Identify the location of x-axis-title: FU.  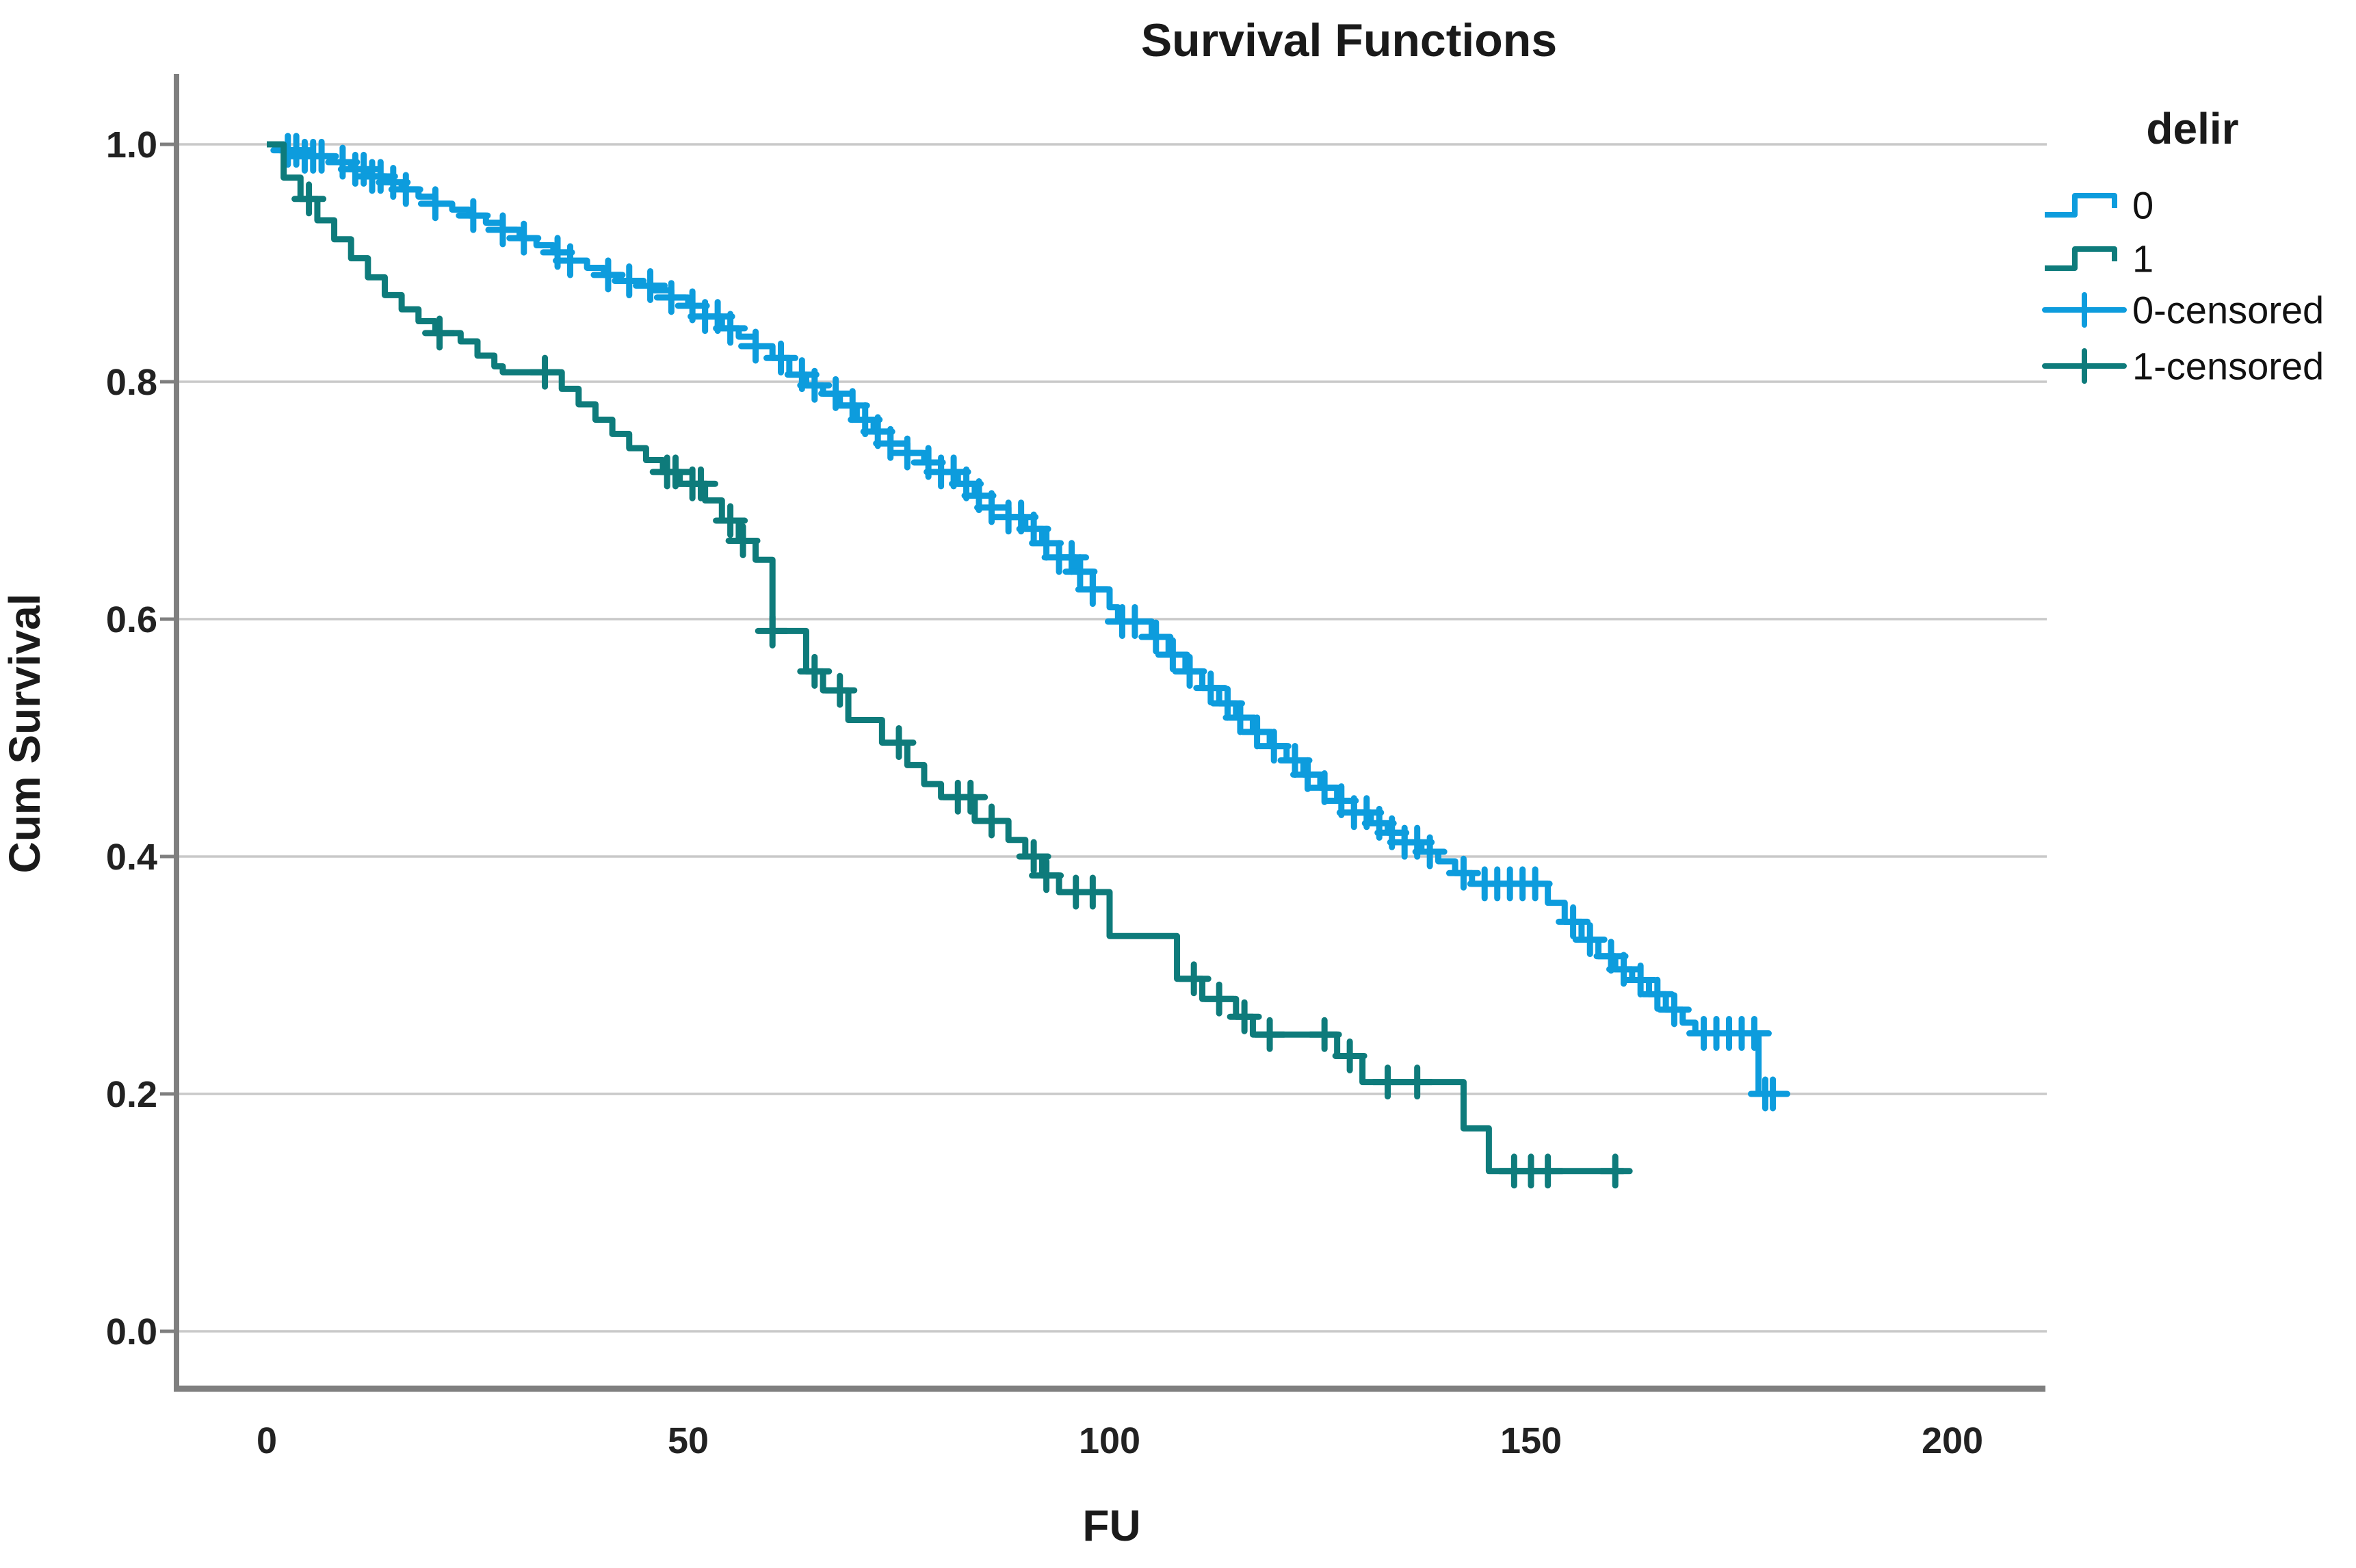
(1111, 1526).